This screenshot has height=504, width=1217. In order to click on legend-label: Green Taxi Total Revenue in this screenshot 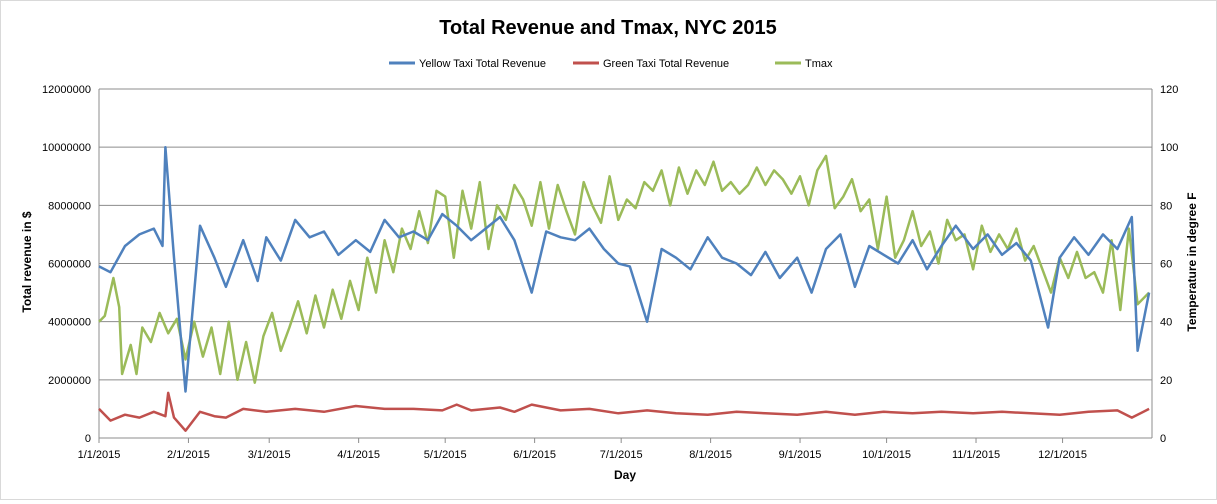, I will do `click(666, 64)`.